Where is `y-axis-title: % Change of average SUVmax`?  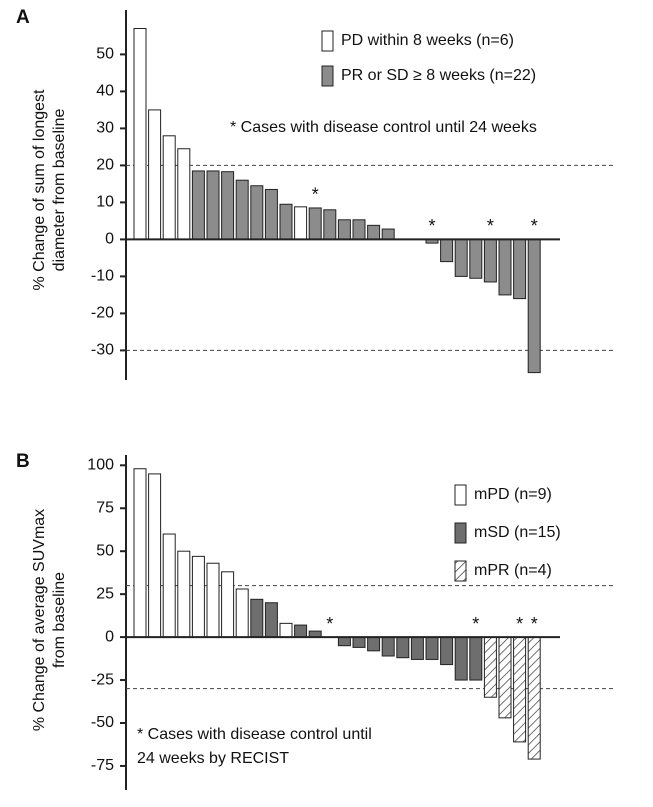
y-axis-title: % Change of average SUVmax is located at coordinates (39, 620).